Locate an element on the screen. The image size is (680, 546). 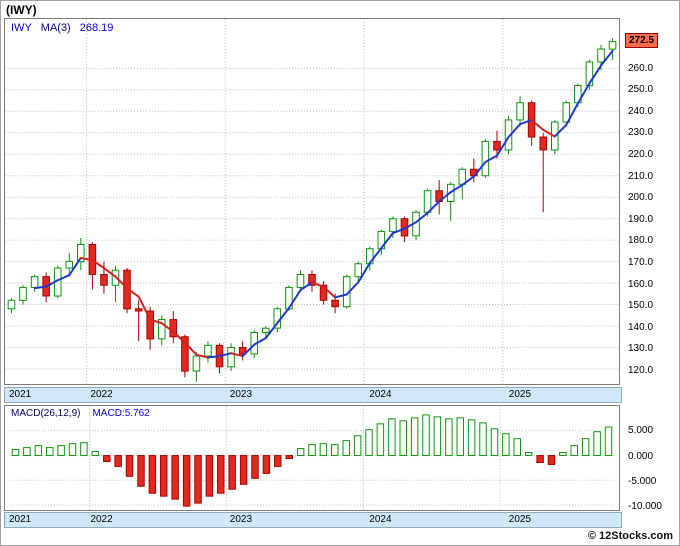
y-axis-label: 240.0 is located at coordinates (641, 111).